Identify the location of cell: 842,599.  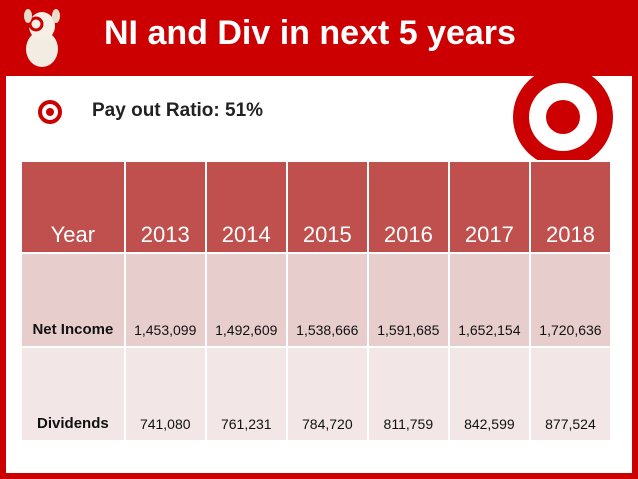
(489, 394).